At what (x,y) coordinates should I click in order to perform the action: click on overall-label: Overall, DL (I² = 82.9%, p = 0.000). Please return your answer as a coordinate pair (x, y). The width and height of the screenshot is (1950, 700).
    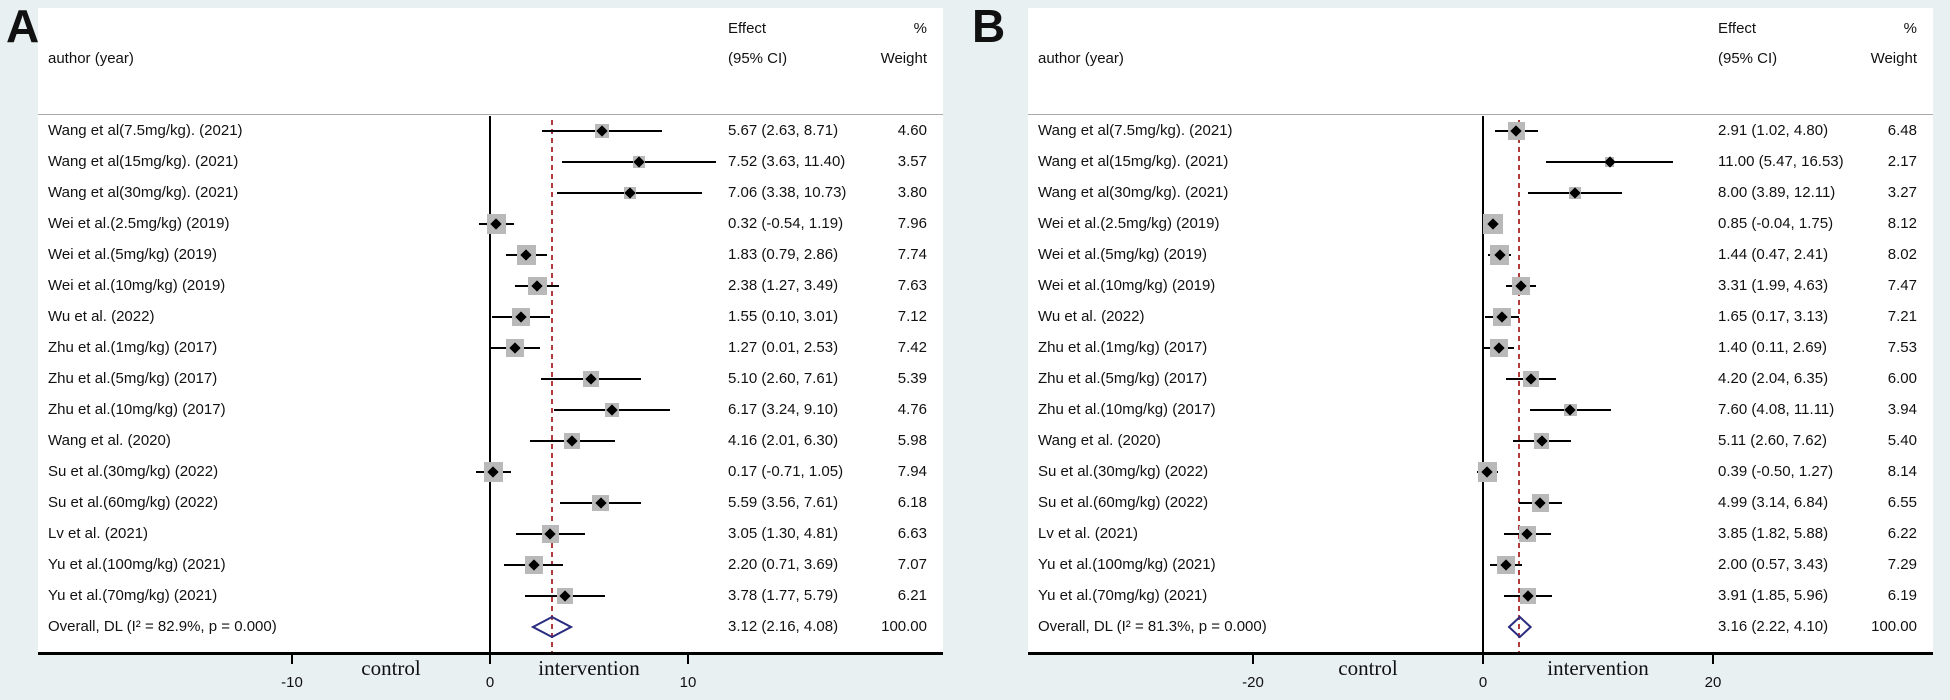
    Looking at the image, I should click on (162, 626).